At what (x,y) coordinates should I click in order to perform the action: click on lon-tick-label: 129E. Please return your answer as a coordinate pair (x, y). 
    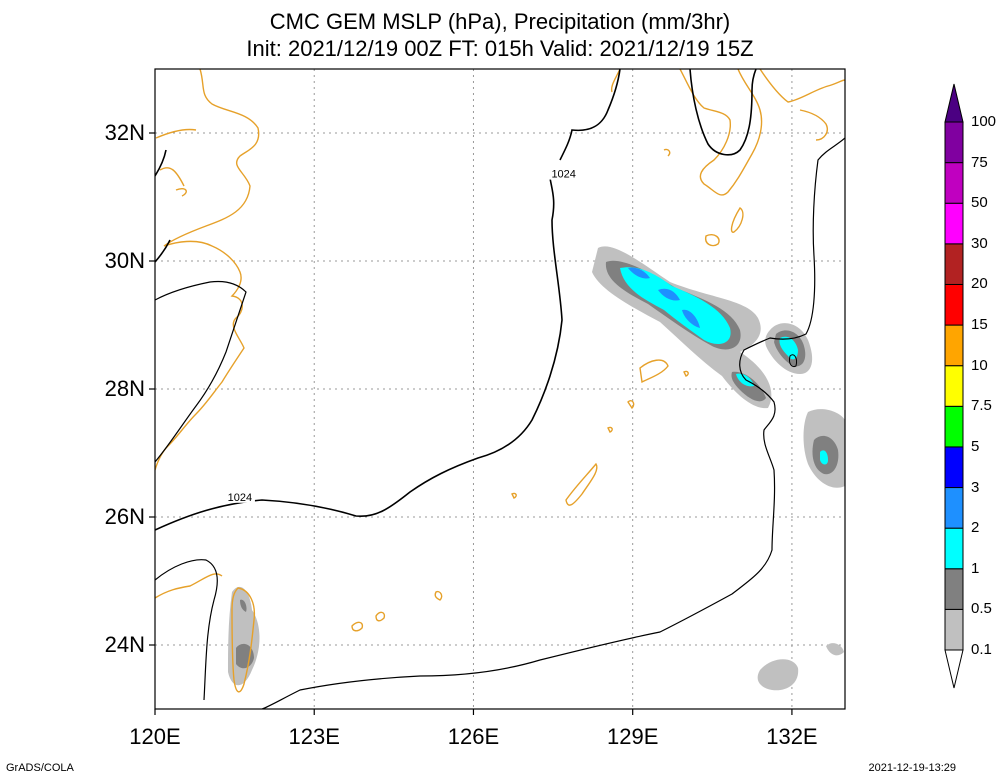
    Looking at the image, I should click on (632, 736).